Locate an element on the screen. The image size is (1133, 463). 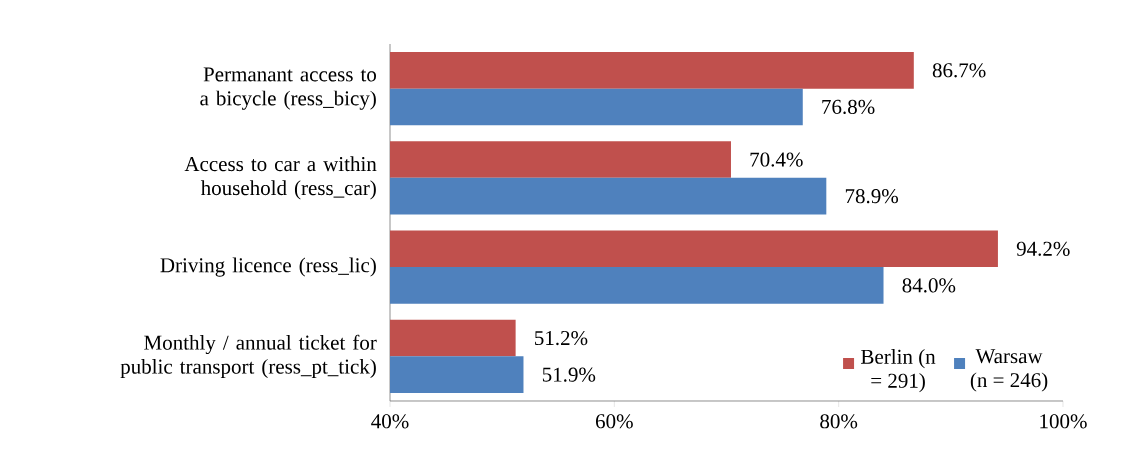
y-tick-label: Monthly / annual ticket for public transport (ress_pt_tick) is located at coordinates (248, 356).